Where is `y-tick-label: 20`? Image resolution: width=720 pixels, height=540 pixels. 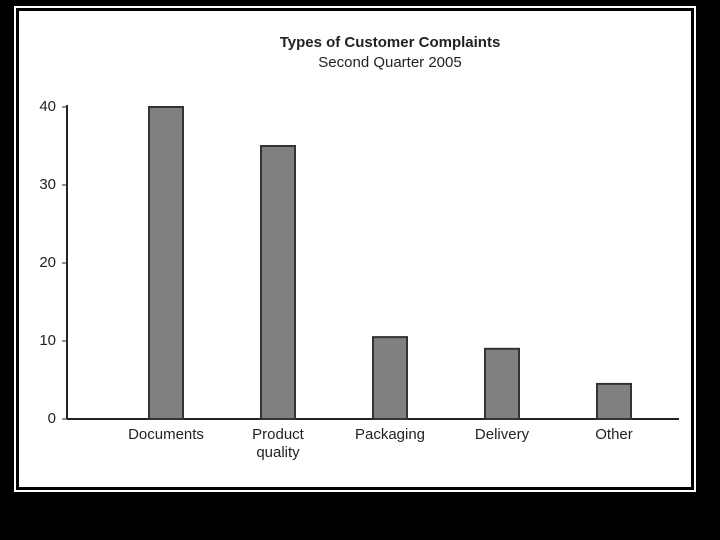 y-tick-label: 20 is located at coordinates (47, 262).